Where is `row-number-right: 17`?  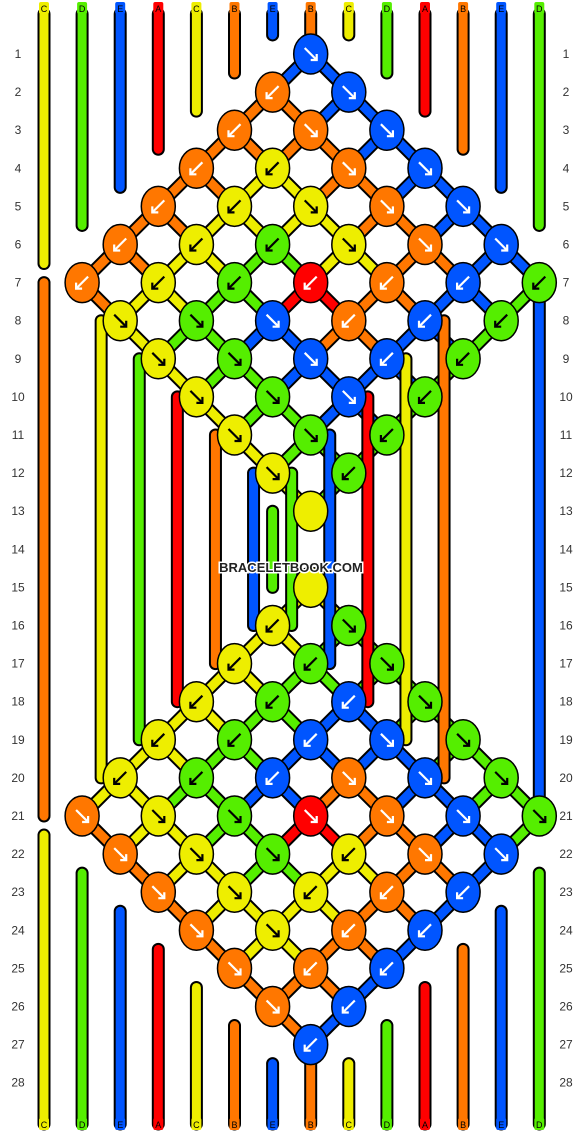 row-number-right: 17 is located at coordinates (566, 664).